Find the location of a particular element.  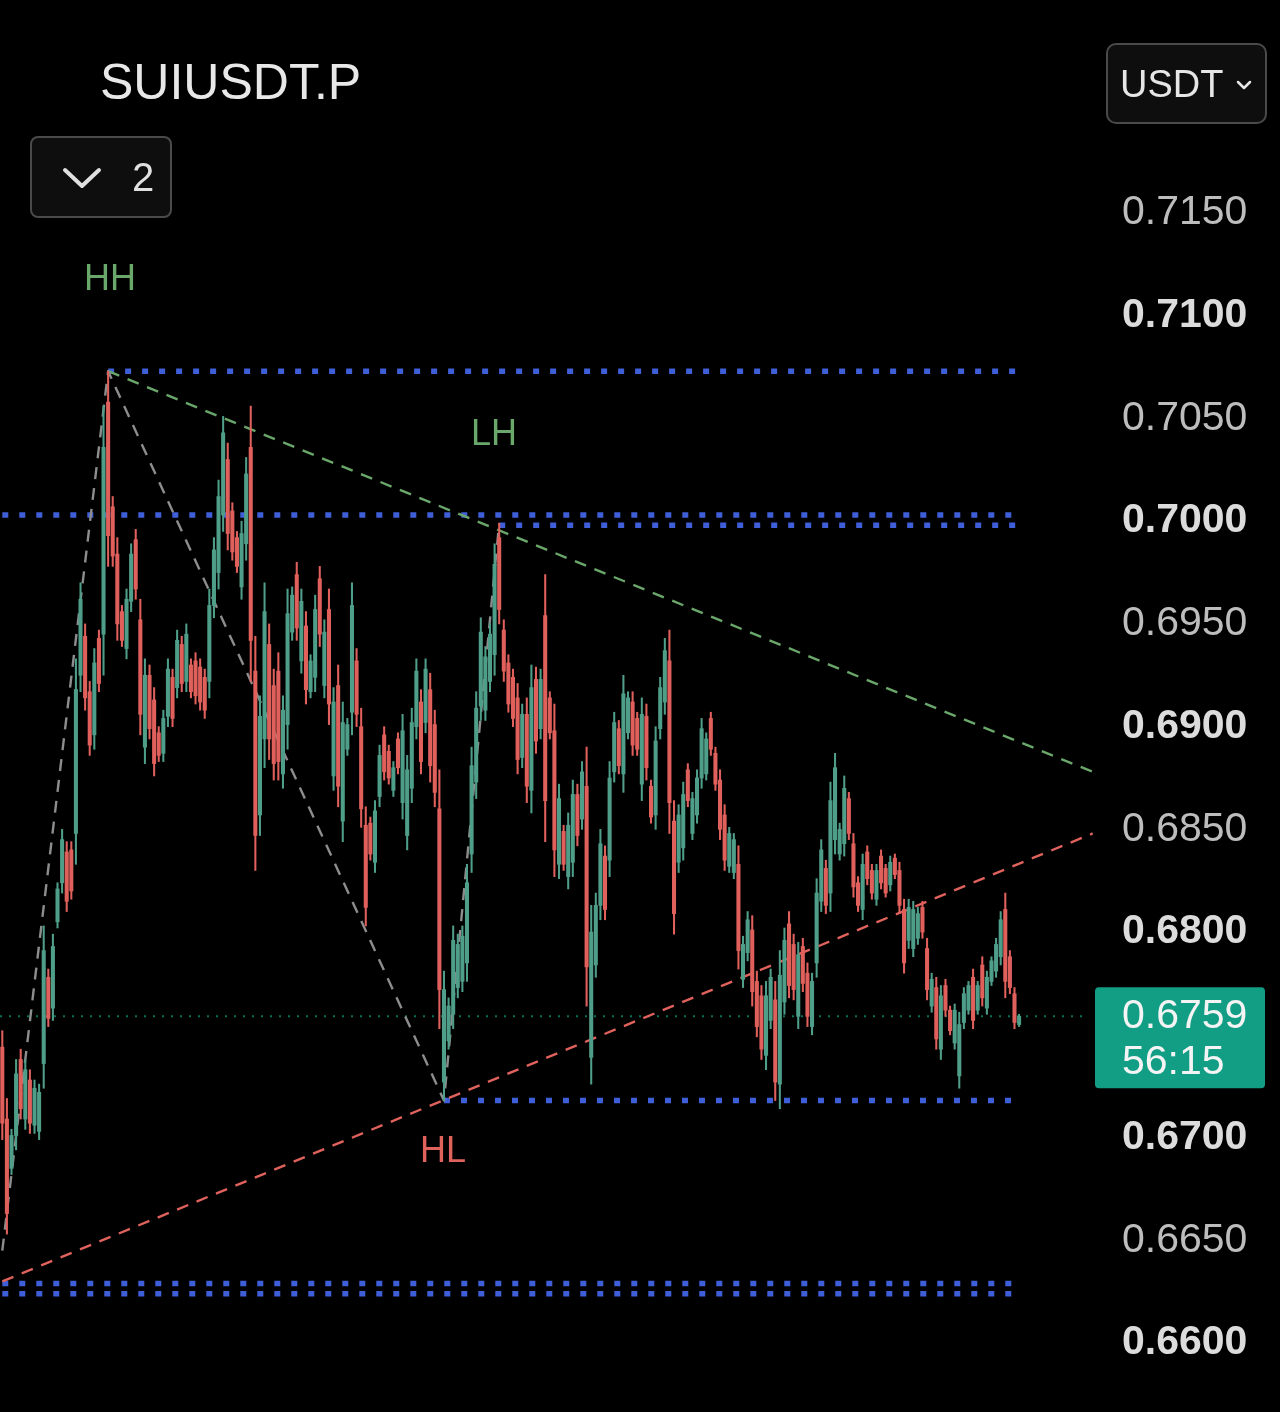

text: 2 is located at coordinates (143, 177).